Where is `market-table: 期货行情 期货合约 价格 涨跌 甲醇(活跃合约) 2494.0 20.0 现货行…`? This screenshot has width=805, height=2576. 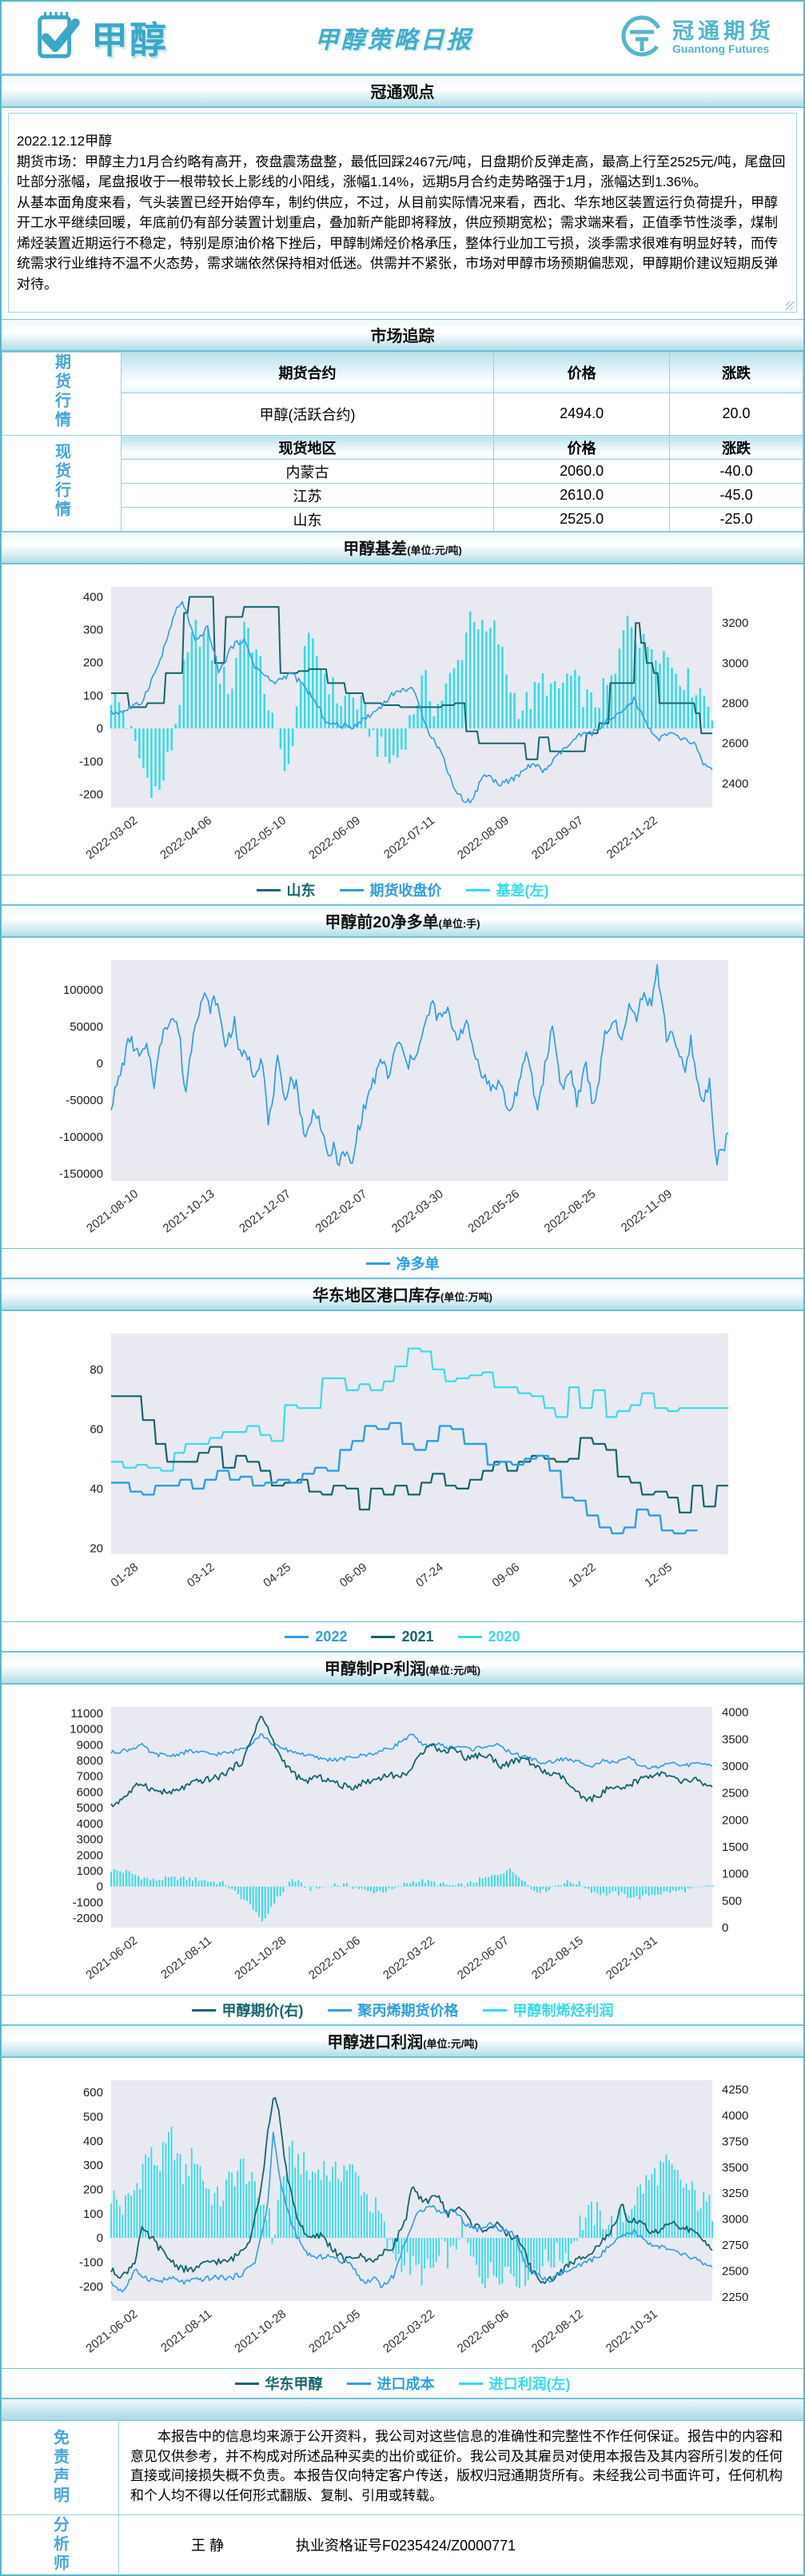 market-table: 期货行情 期货合约 价格 涨跌 甲醇(活跃合约) 2494.0 20.0 现货行… is located at coordinates (403, 442).